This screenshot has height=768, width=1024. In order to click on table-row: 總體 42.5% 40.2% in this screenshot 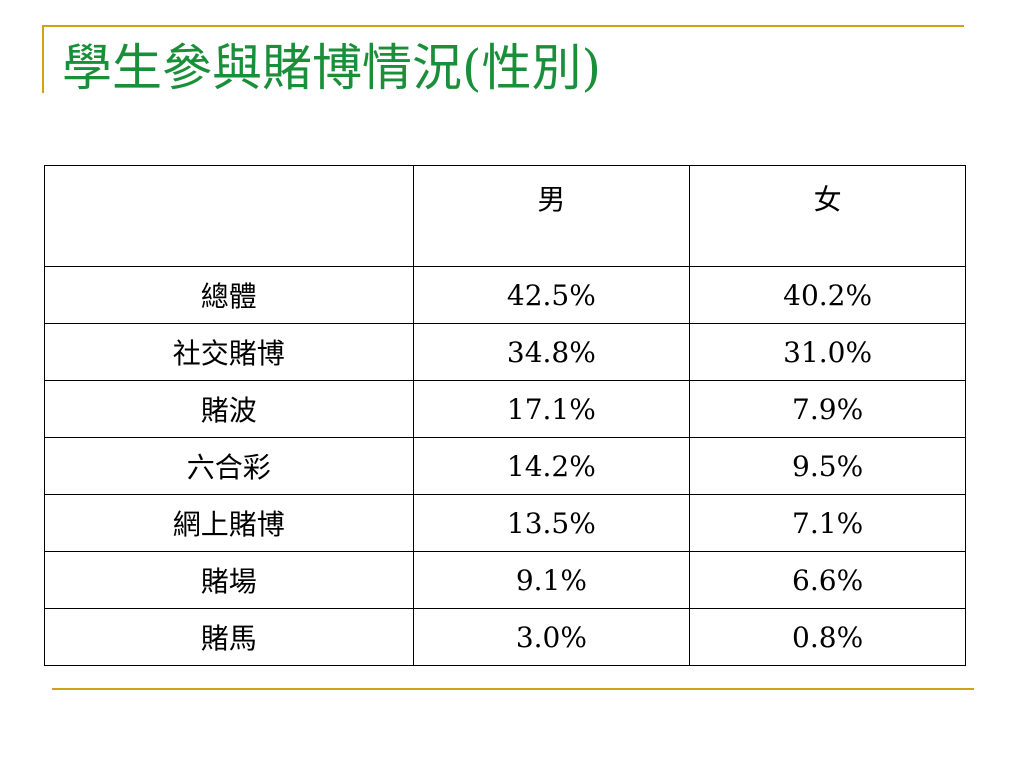, I will do `click(505, 295)`.